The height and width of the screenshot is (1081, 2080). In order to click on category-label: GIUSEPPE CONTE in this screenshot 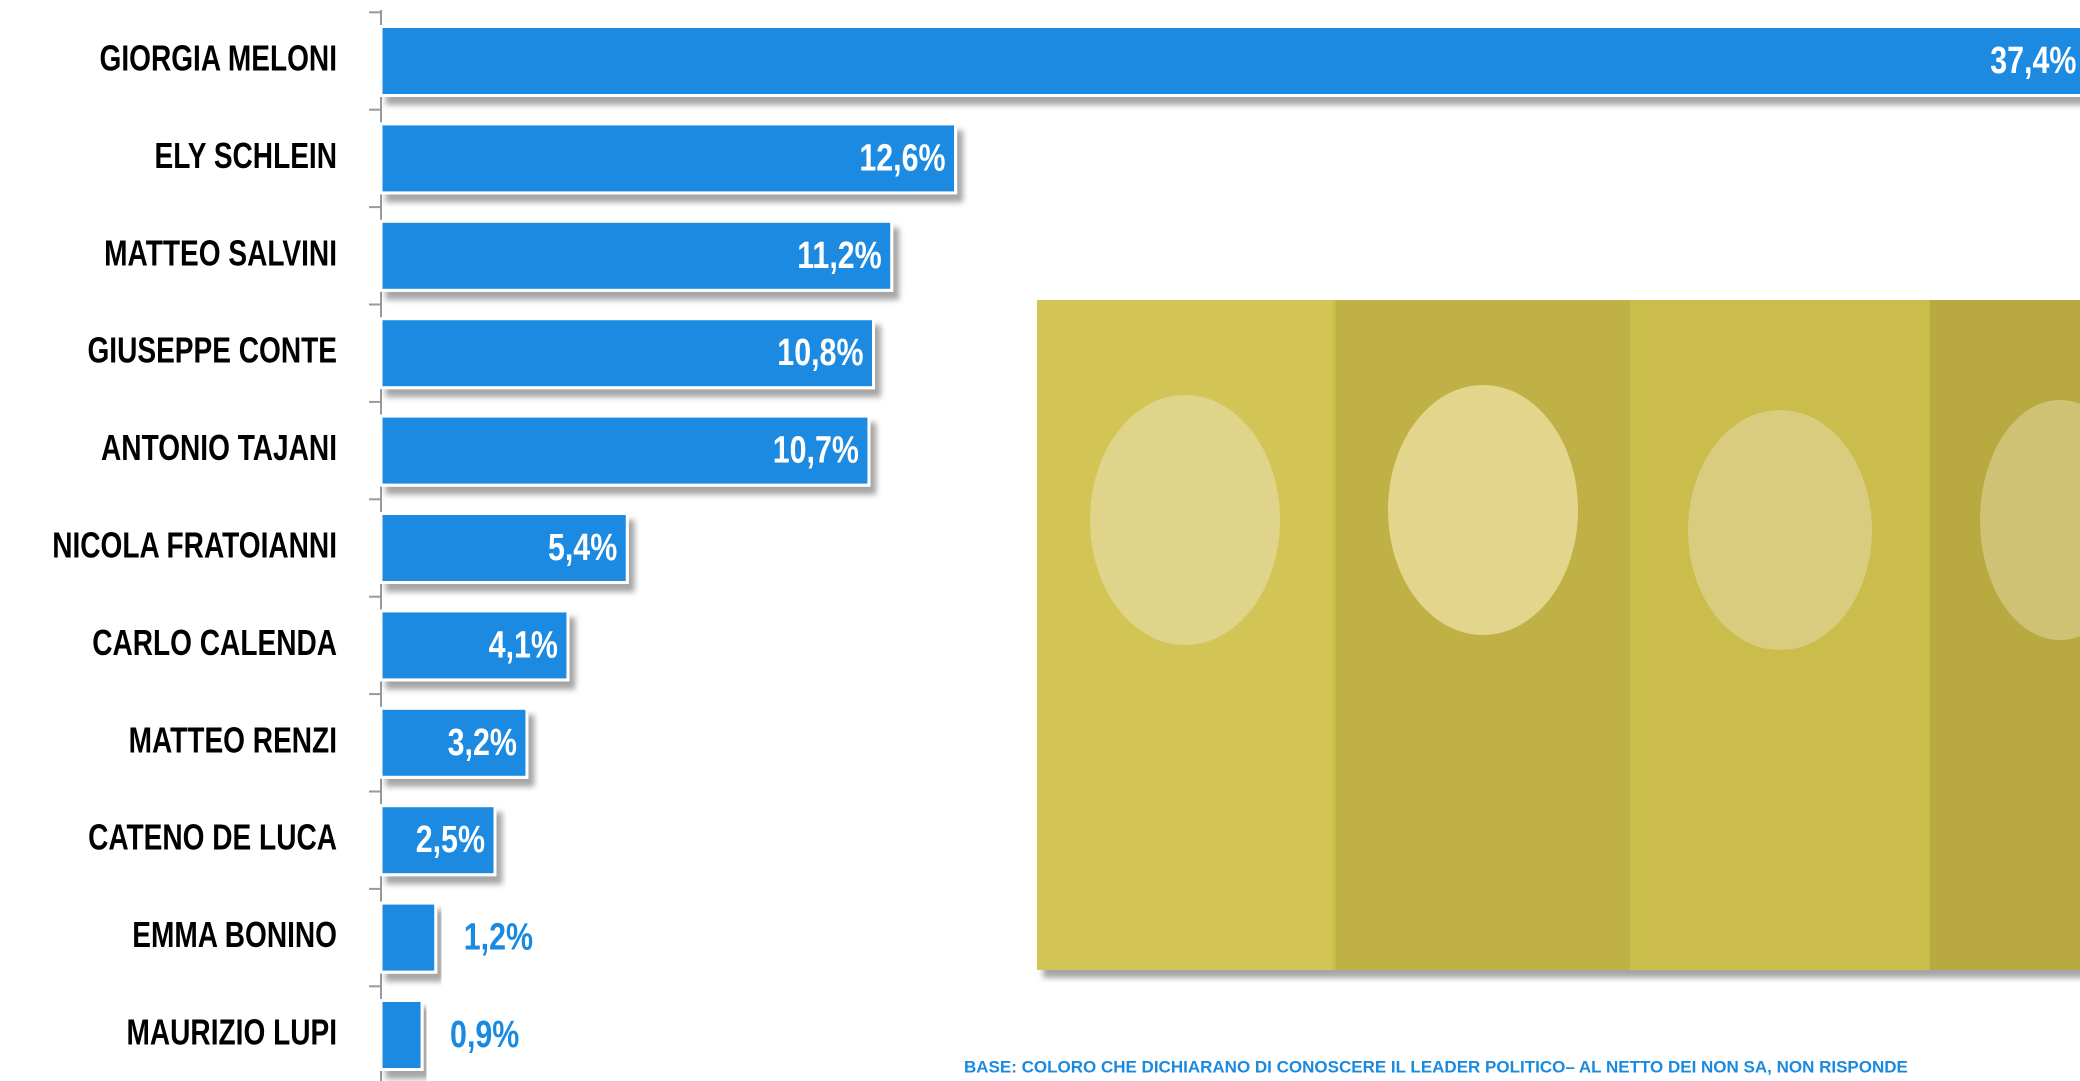, I will do `click(212, 350)`.